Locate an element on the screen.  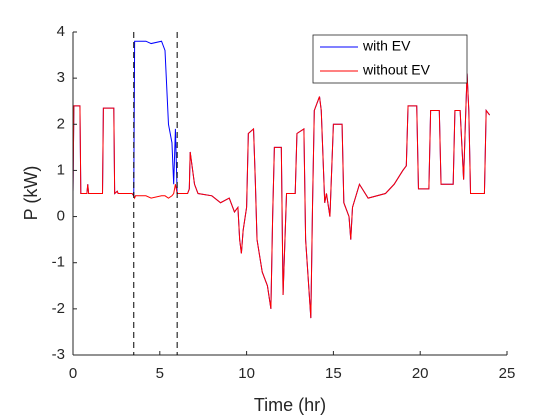
x-tick-label: 10 is located at coordinates (246, 373).